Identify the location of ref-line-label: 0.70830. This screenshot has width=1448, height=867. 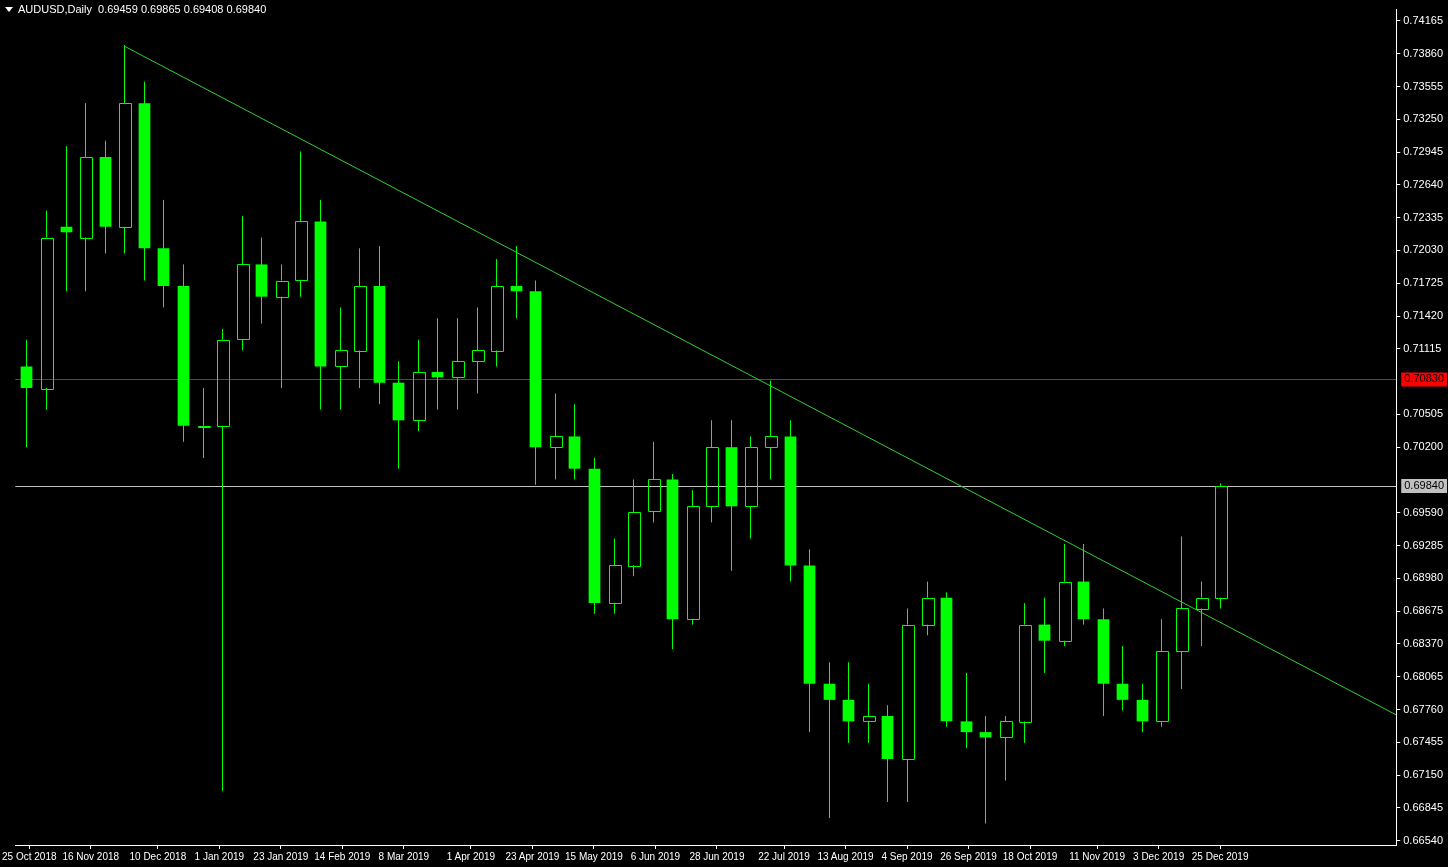
(1424, 378).